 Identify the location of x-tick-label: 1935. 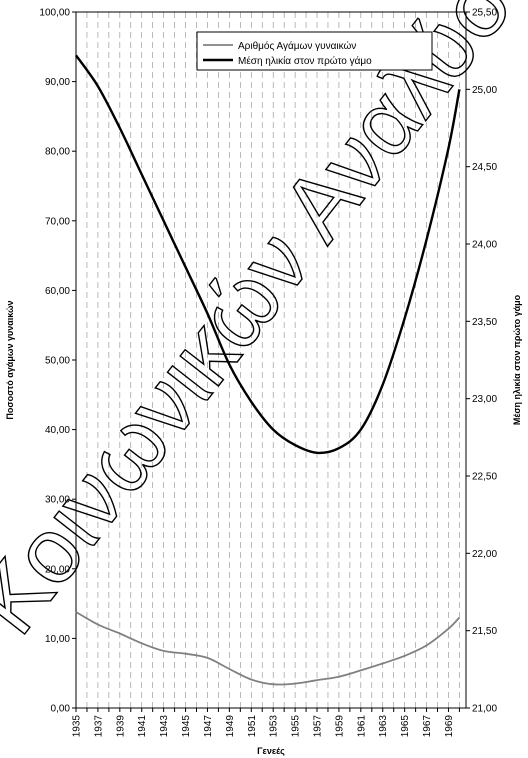
(77, 726).